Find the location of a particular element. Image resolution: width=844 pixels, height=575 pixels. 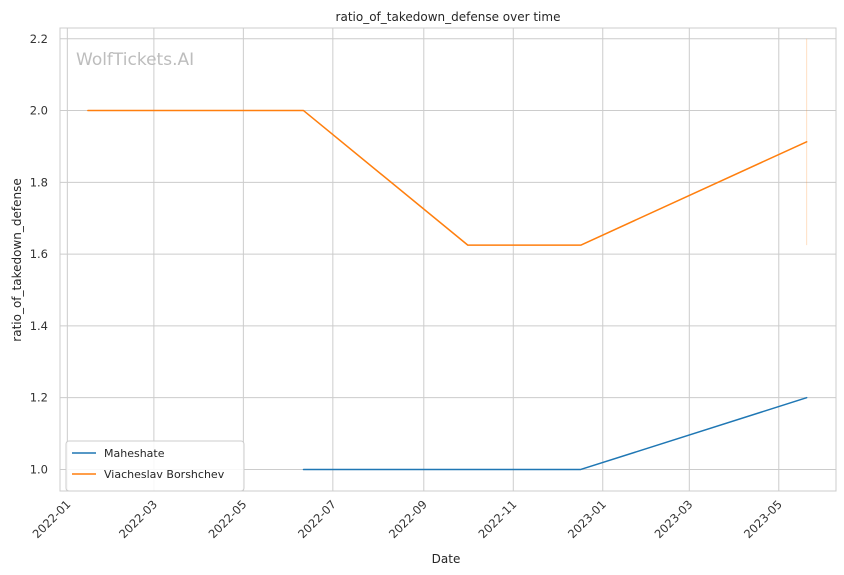

y-tick-label: 2.2 is located at coordinates (39, 39).